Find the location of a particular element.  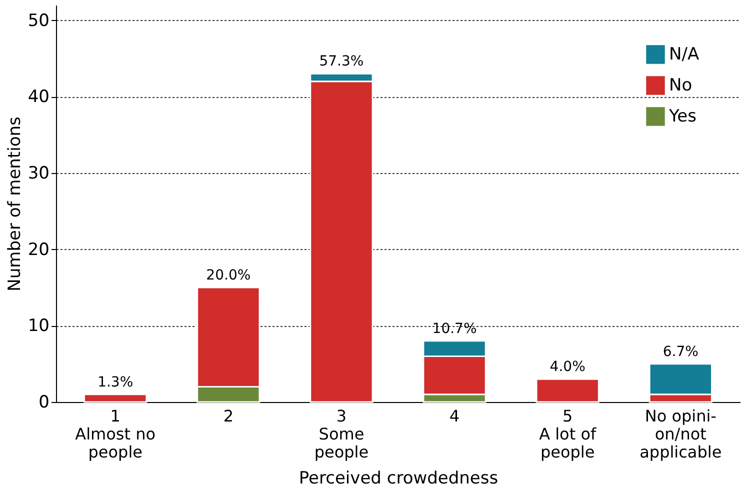

x-axis-title: Perceived crowdedness is located at coordinates (398, 478).